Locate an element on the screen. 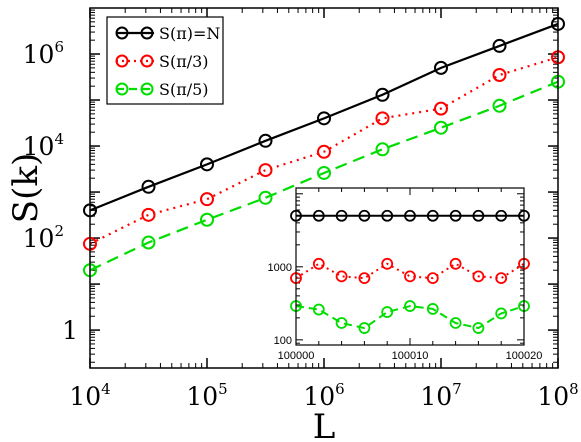  inset-frame is located at coordinates (410, 266).